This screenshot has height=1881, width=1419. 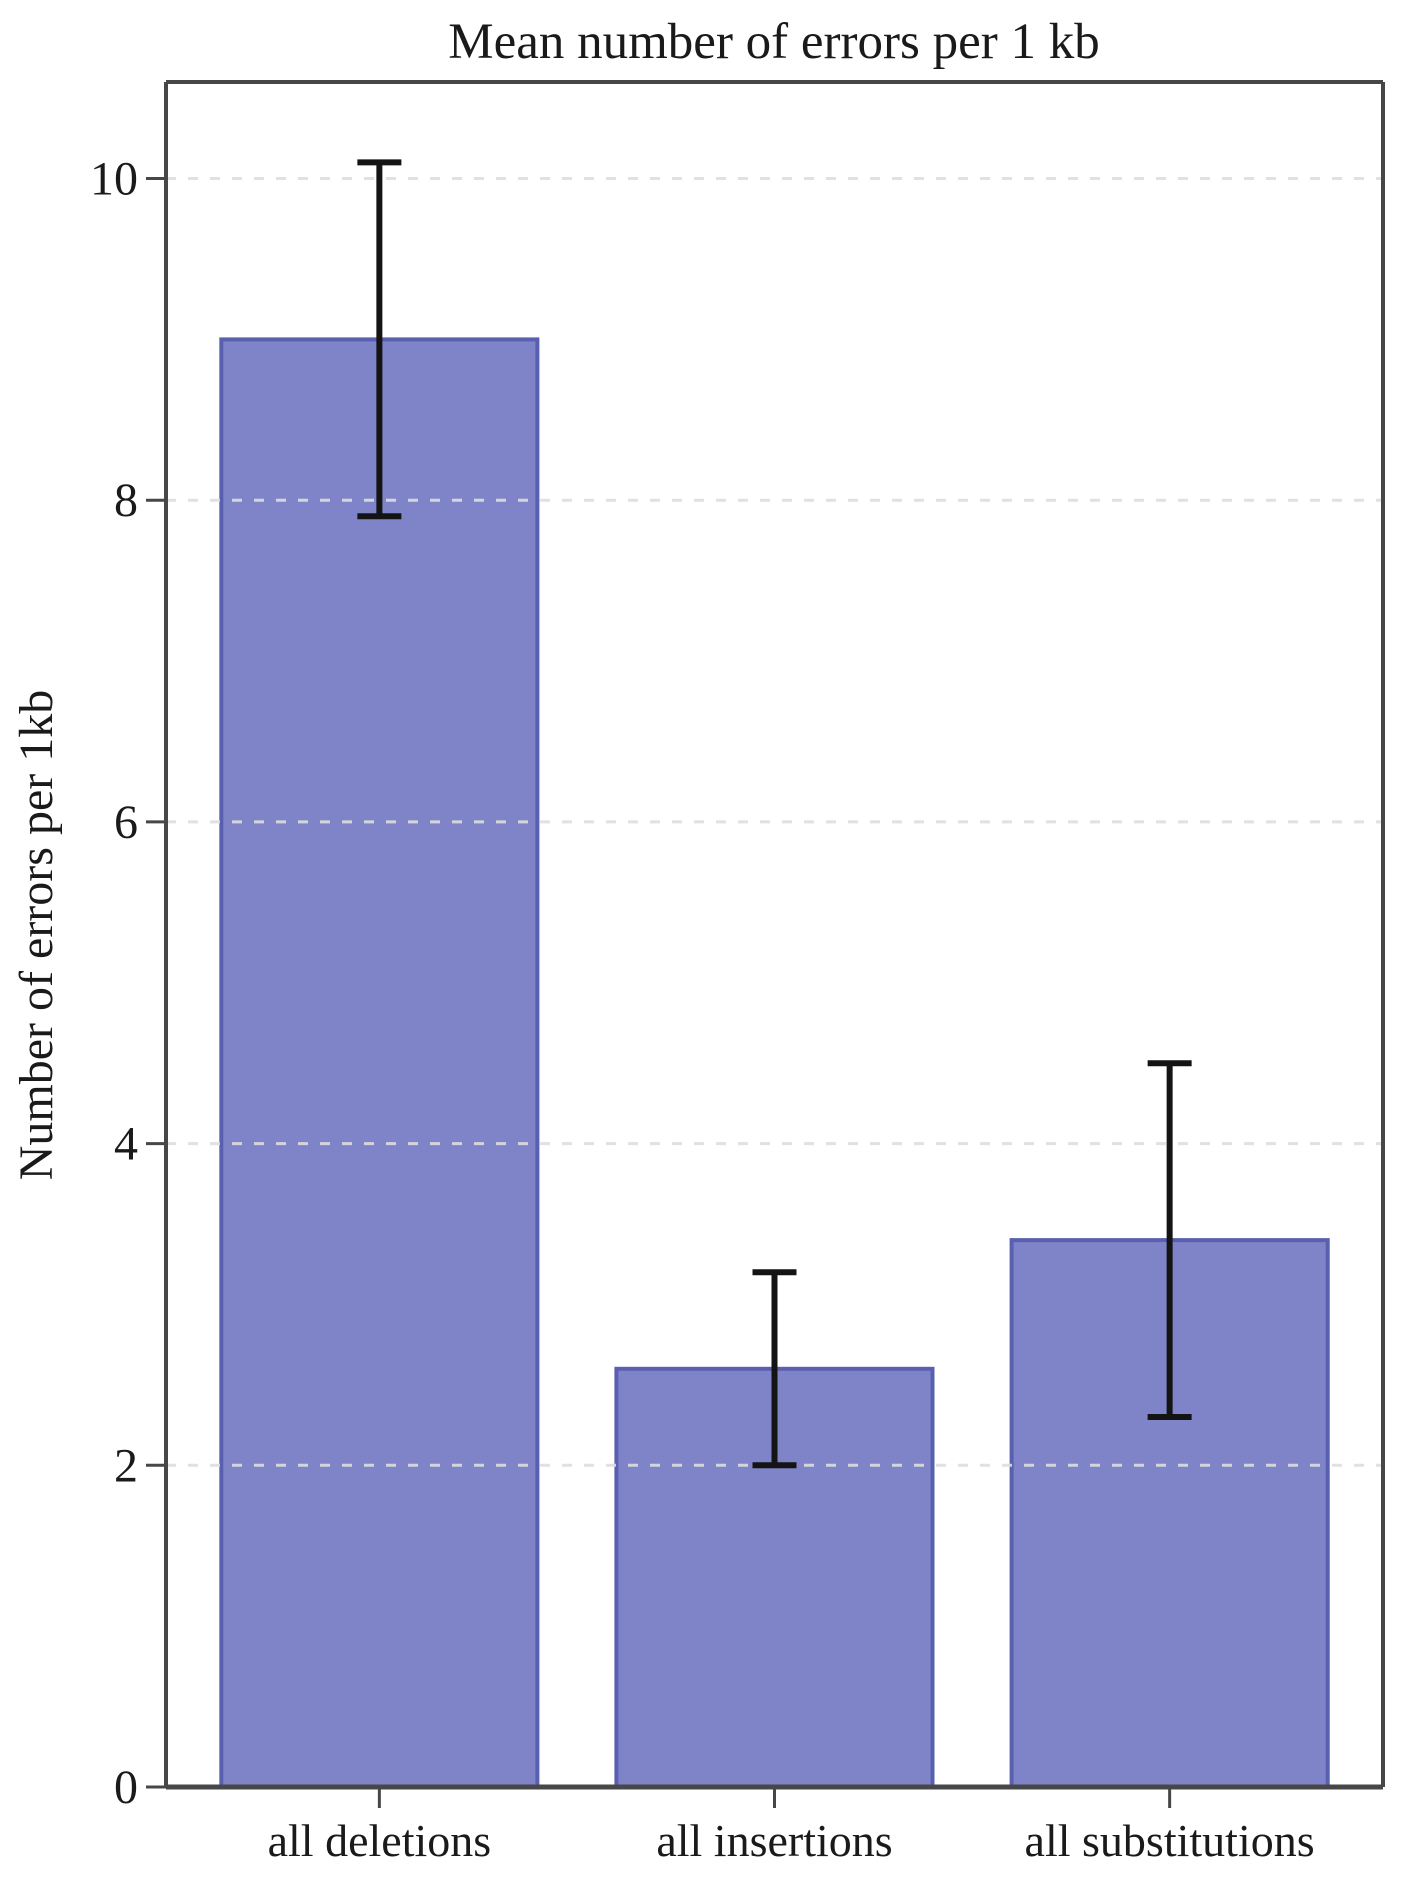 I want to click on y-tick-label-8: 8, so click(x=126, y=500).